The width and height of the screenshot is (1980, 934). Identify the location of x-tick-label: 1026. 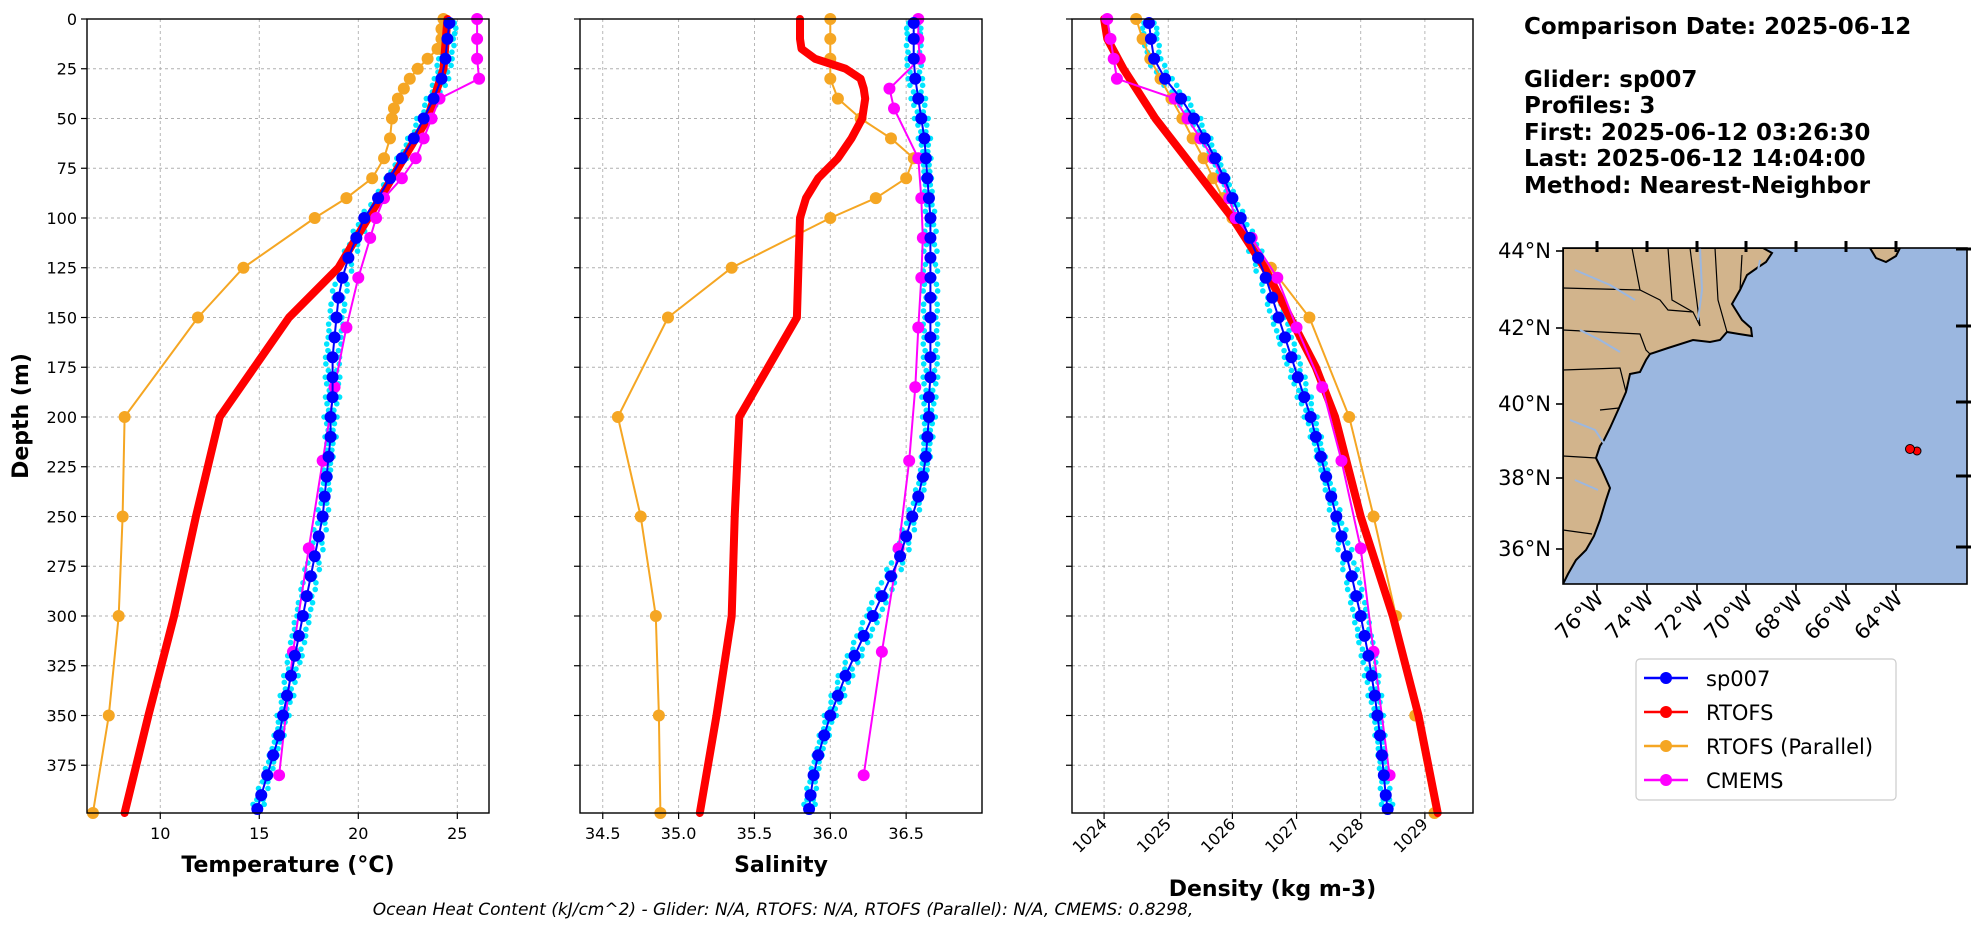
(1218, 835).